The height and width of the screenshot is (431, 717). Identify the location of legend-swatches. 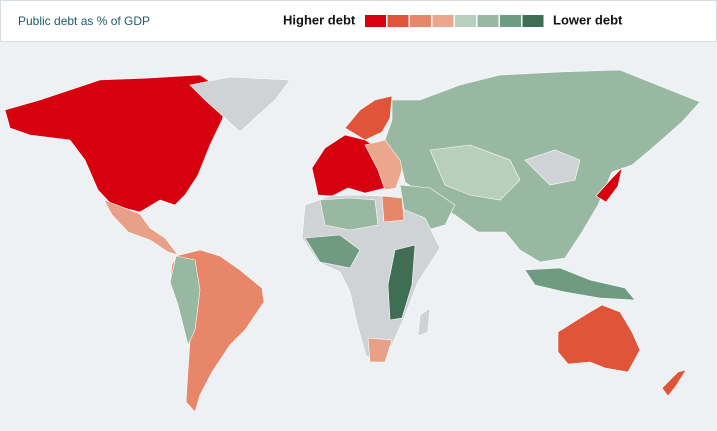
(454, 21).